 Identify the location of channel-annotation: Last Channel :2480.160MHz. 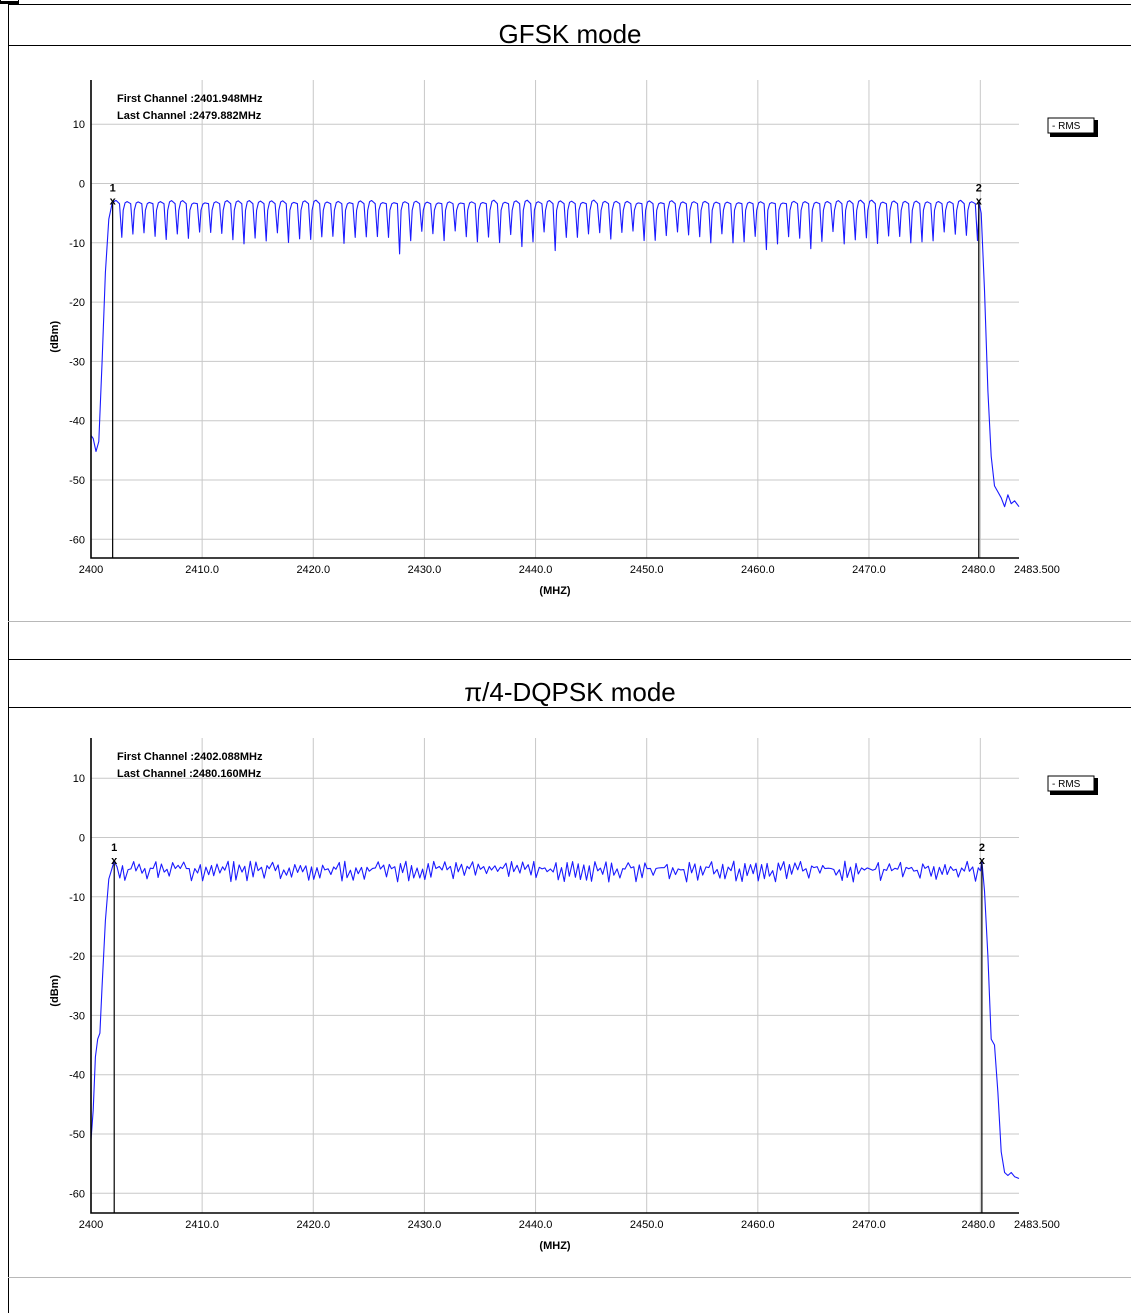
(189, 774).